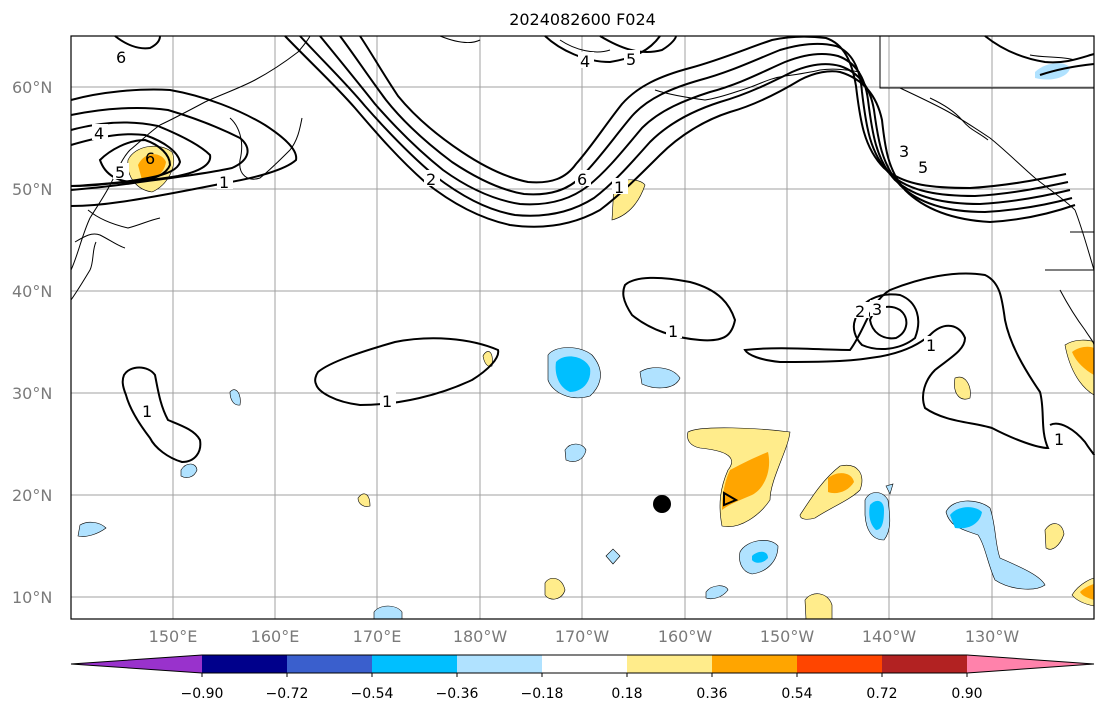  Describe the element at coordinates (1030, 664) in the screenshot. I see `colorbar-extension-high` at that location.